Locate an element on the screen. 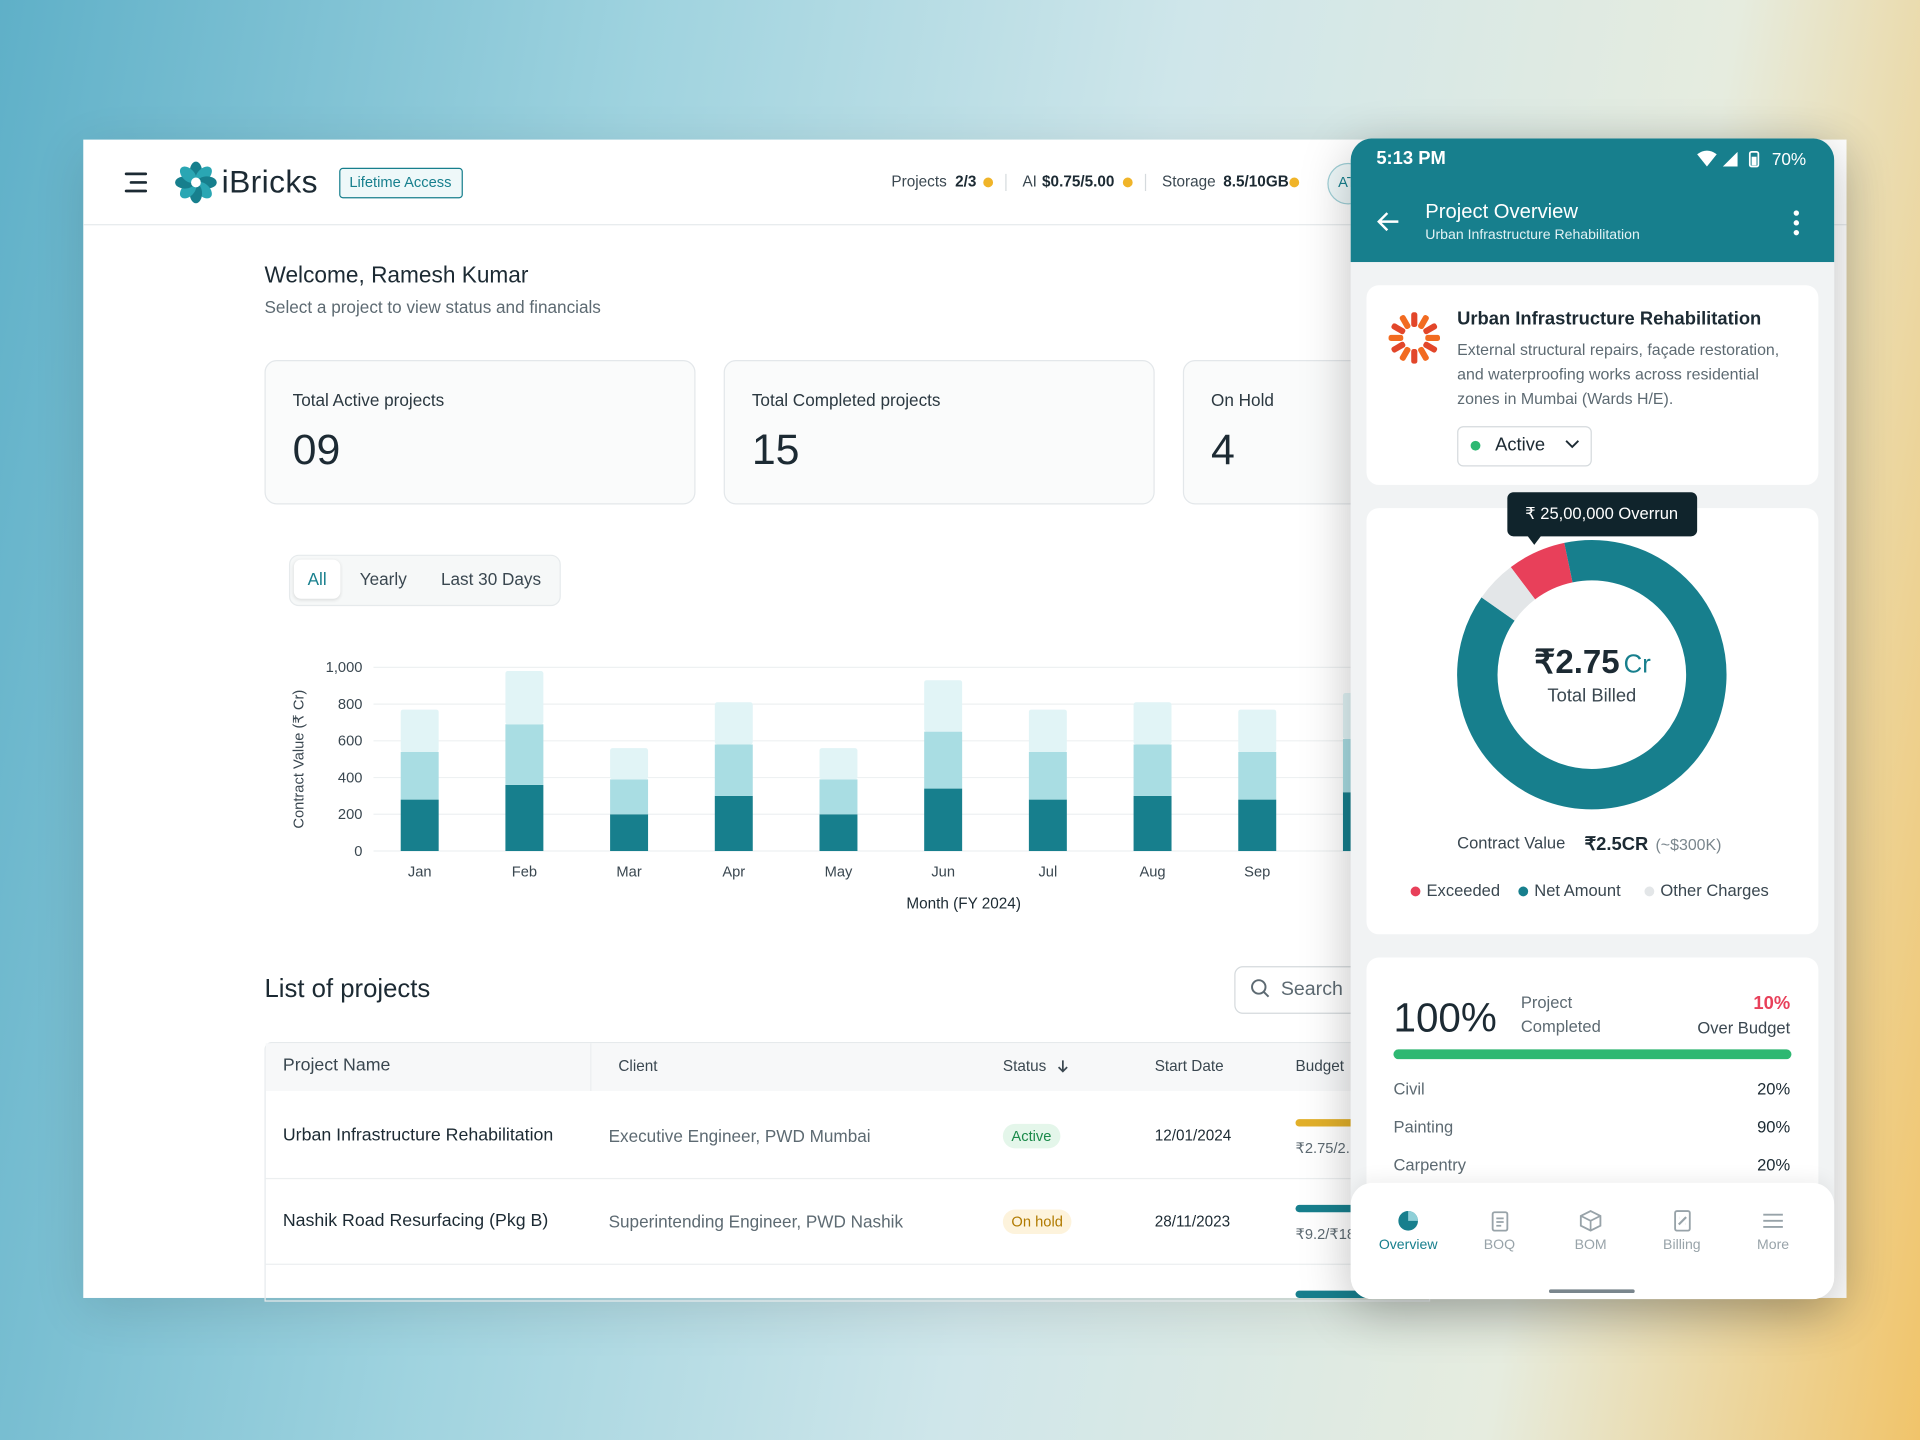  filter-selected is located at coordinates (317, 579).